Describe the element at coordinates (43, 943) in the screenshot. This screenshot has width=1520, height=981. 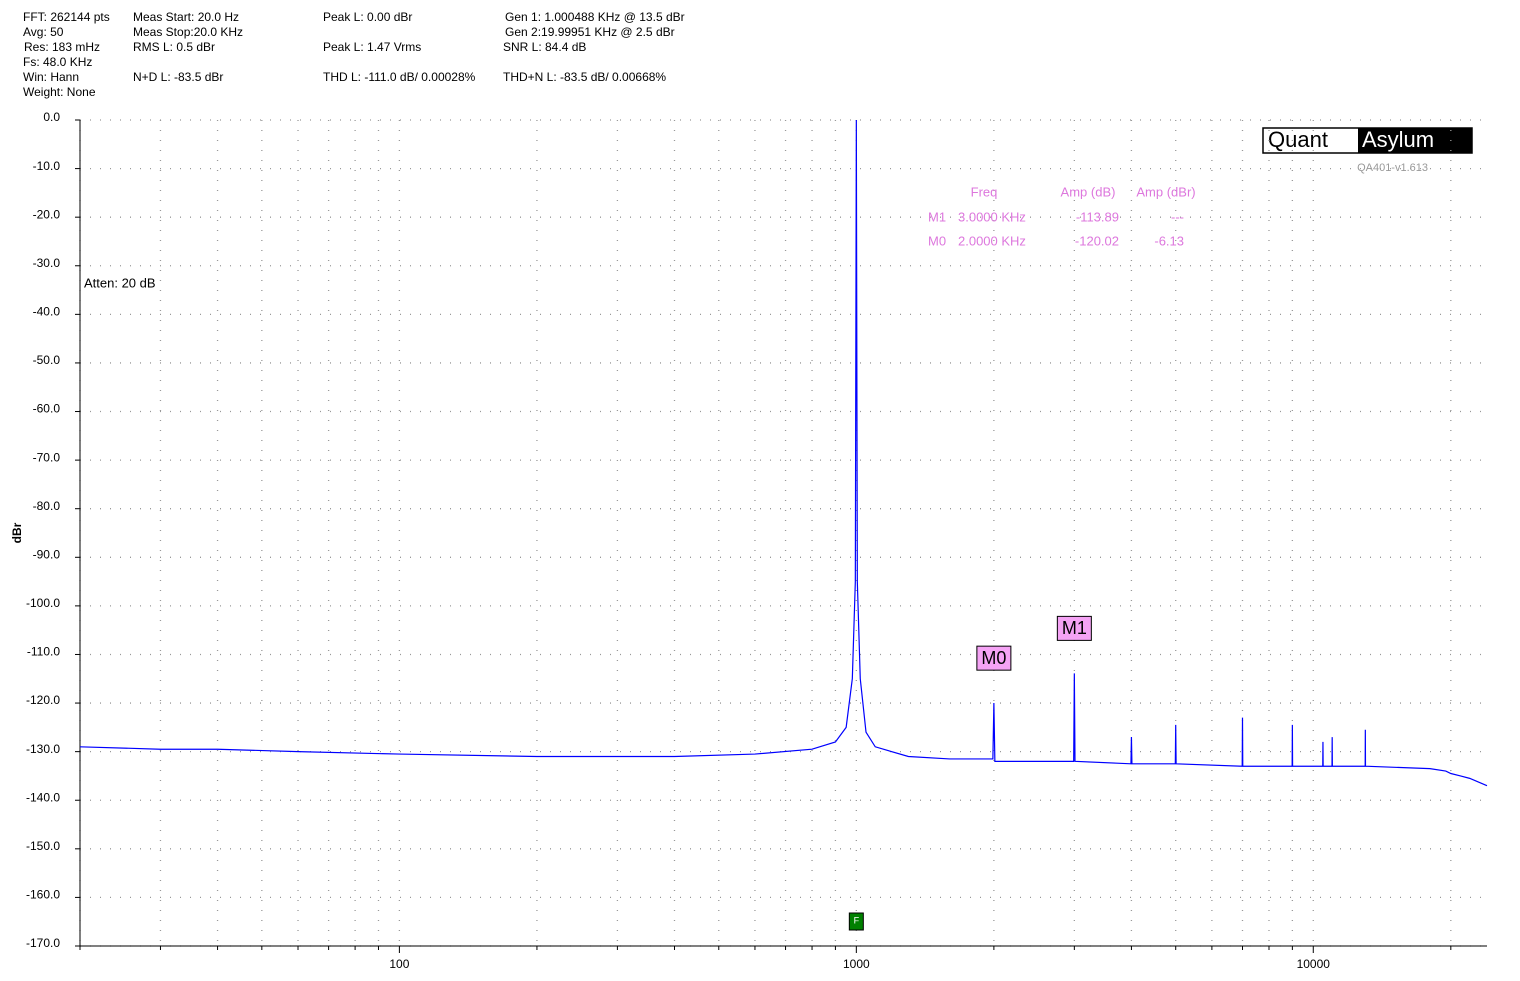
I see `y-tick-label: -170.0` at that location.